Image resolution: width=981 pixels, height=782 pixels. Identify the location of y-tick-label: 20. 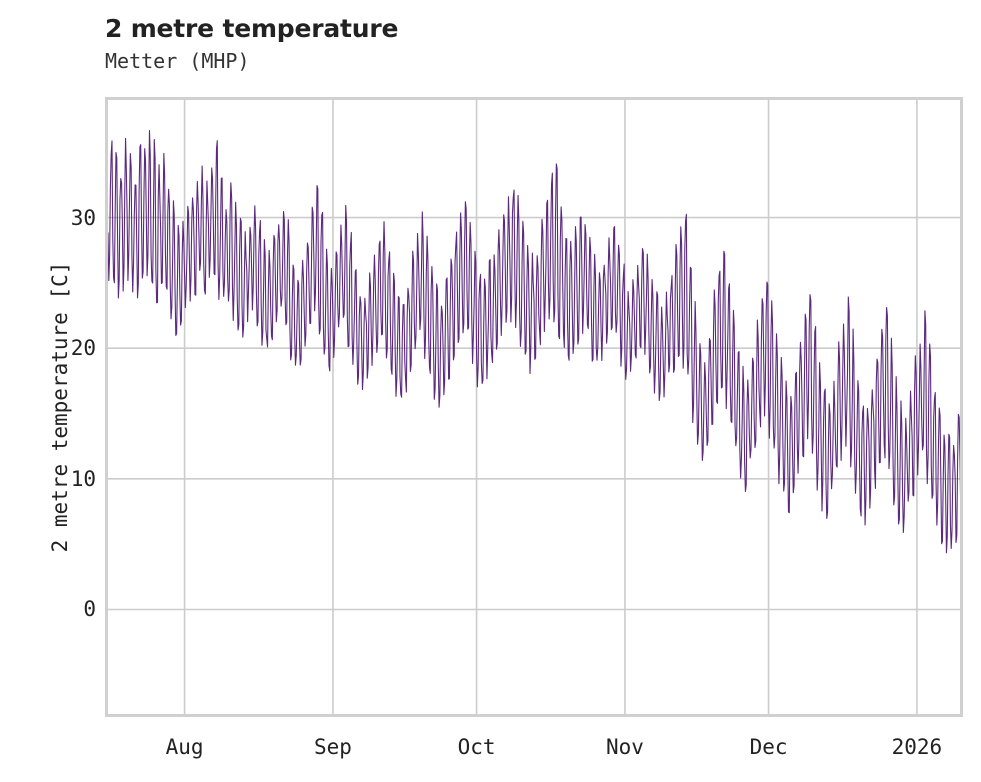
(83, 348).